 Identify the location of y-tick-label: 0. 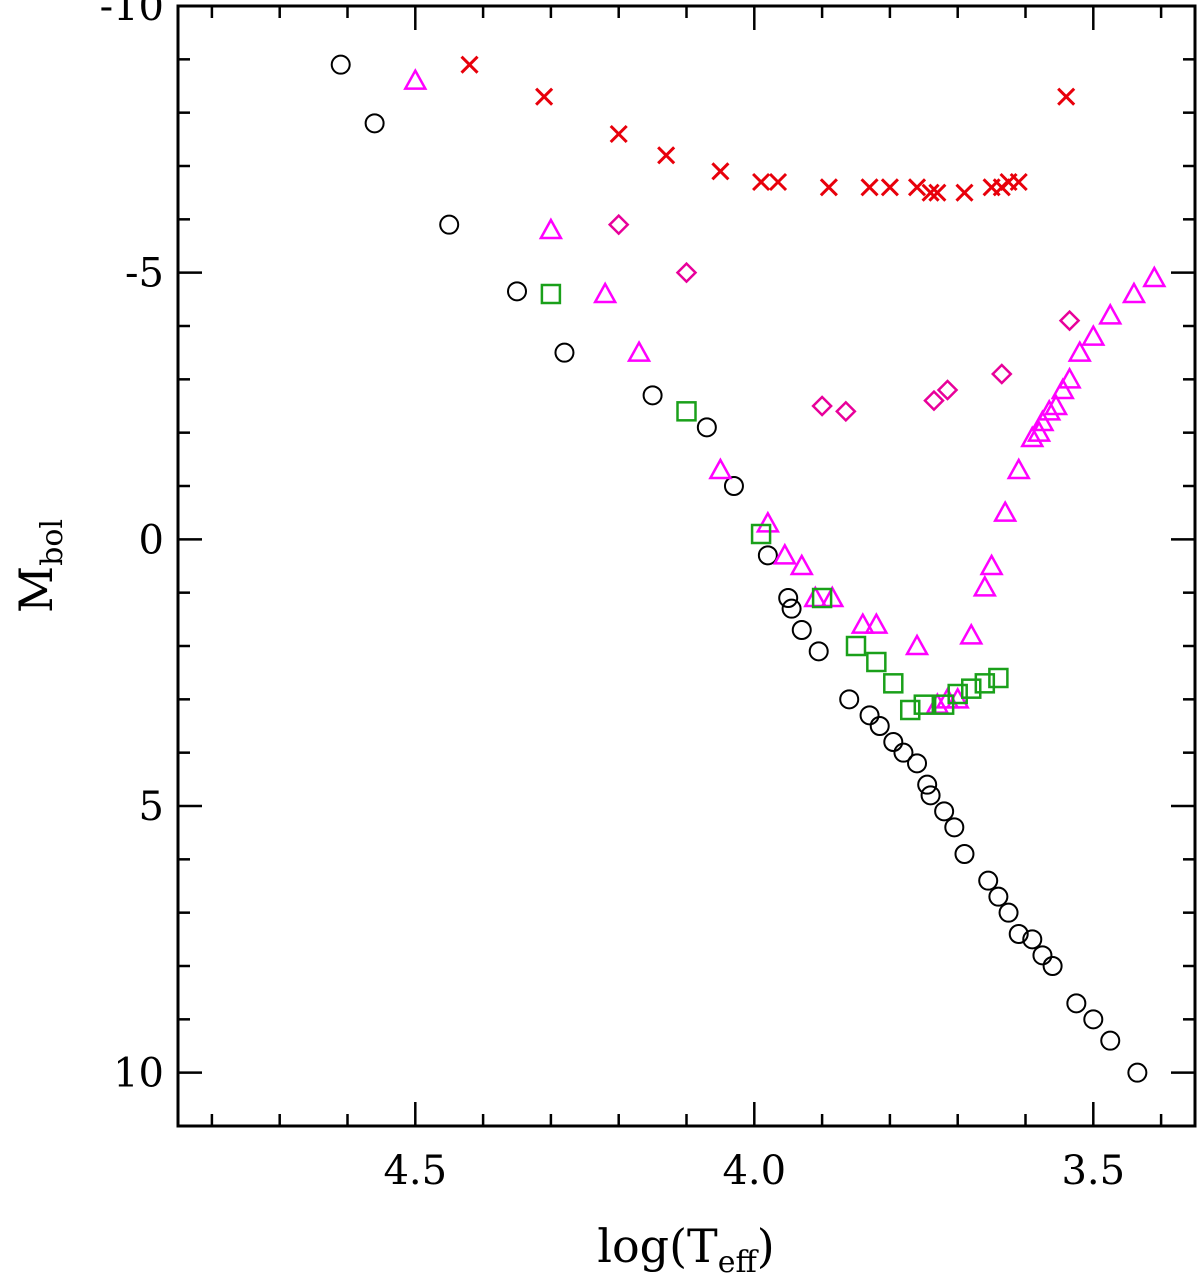
(151, 540).